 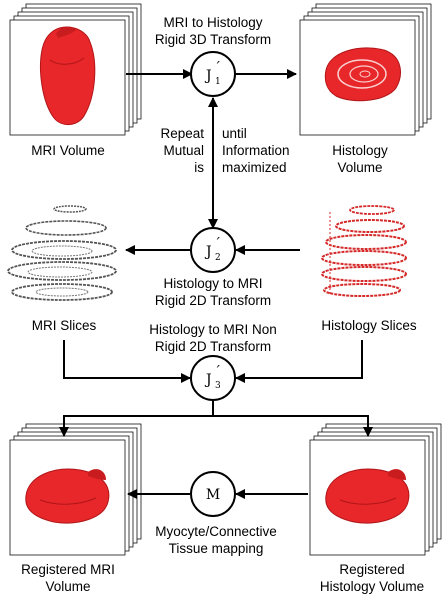 I want to click on histology-volume-image, so click(x=362, y=74).